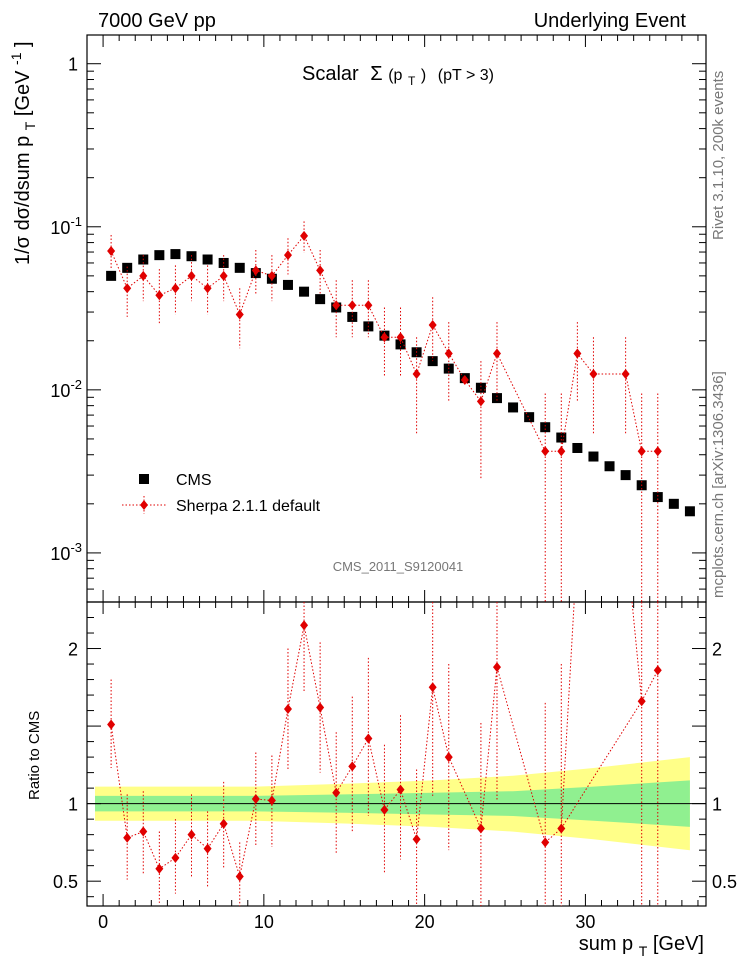 The height and width of the screenshot is (972, 746). Describe the element at coordinates (65, 882) in the screenshot. I see `y-tick-label-ratio: 0.5` at that location.